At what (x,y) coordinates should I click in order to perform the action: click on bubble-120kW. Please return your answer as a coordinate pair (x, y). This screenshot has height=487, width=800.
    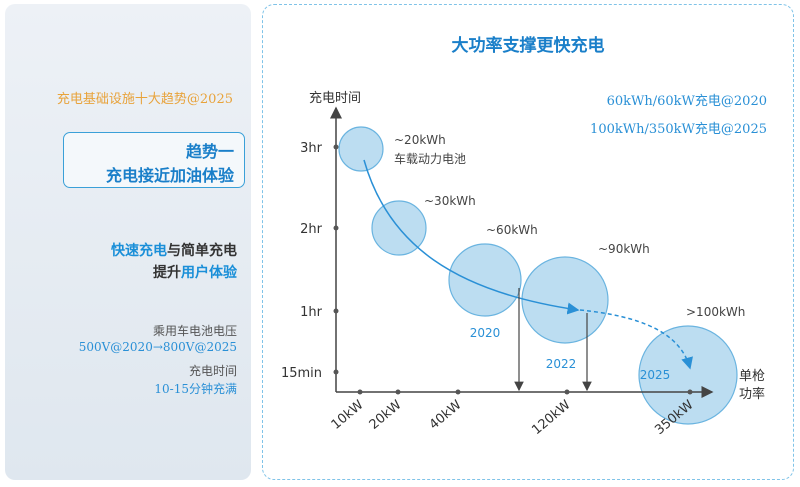
    Looking at the image, I should click on (565, 300).